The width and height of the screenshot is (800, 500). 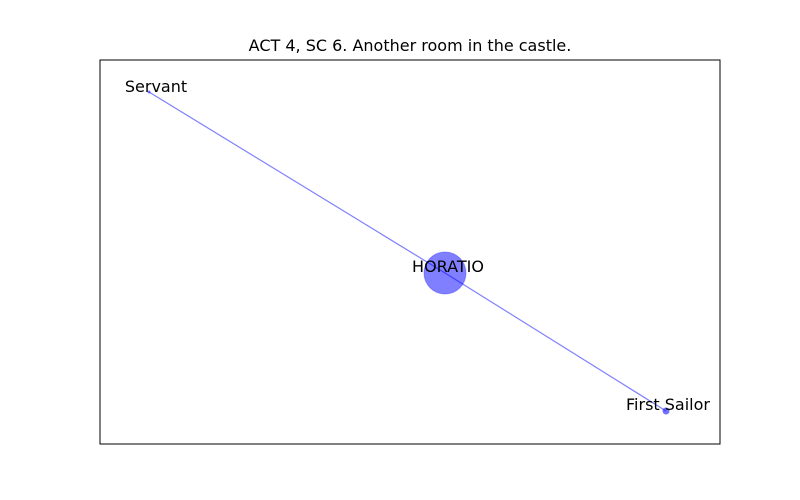 I want to click on node-horatio, so click(x=445, y=273).